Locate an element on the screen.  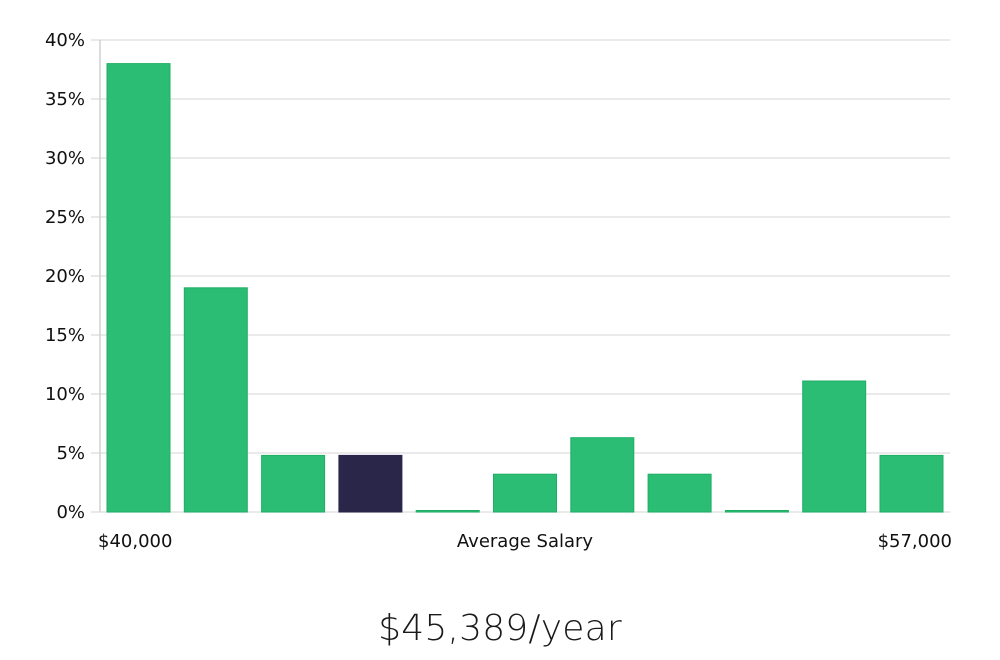
y-tick-label: 40% is located at coordinates (65, 40).